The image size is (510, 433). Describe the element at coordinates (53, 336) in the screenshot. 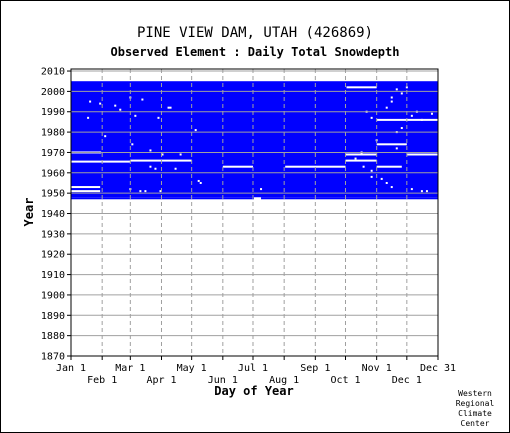

I see `y-tick-label: 1880` at that location.